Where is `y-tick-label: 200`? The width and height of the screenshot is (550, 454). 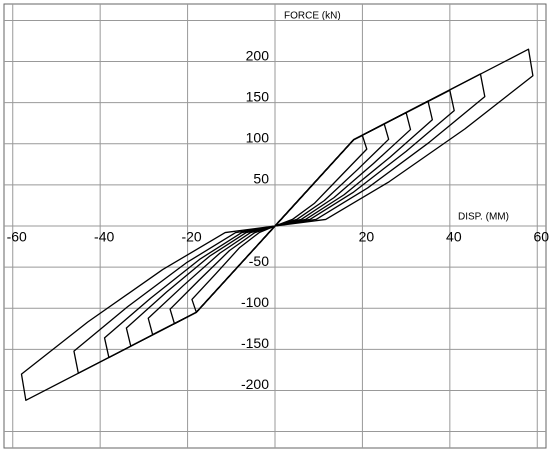
y-tick-label: 200 is located at coordinates (258, 55).